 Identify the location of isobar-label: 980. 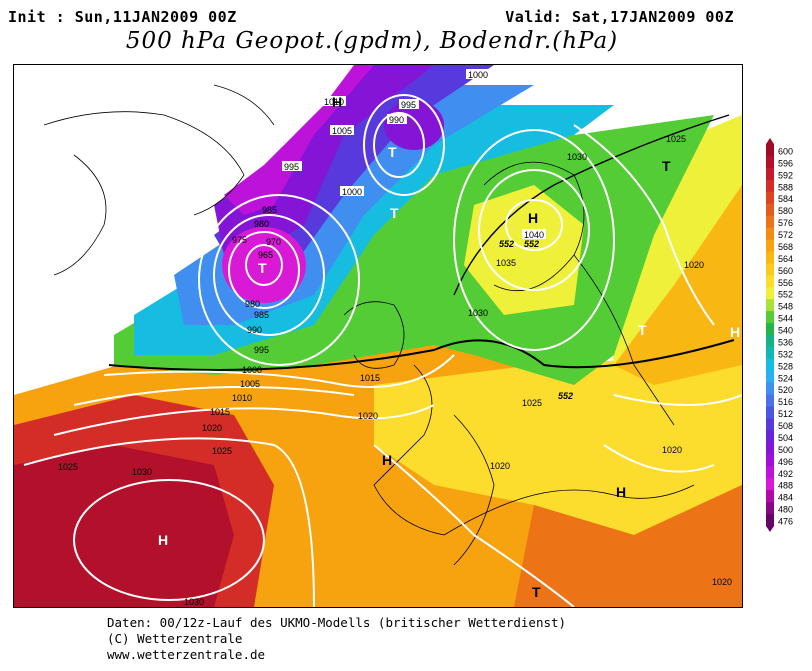
(252, 304).